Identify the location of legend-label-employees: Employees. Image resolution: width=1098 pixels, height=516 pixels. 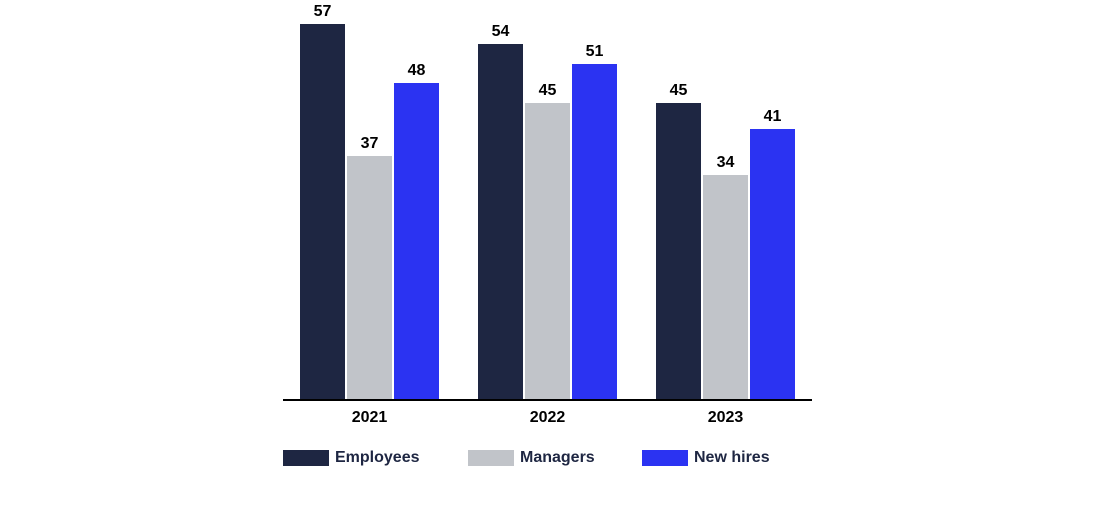
(377, 457).